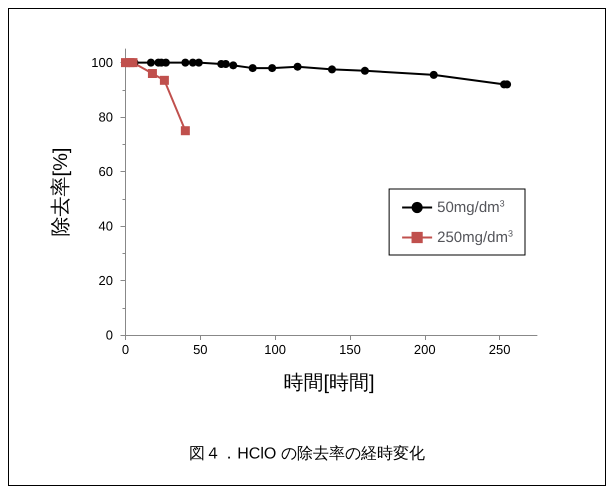 The image size is (614, 494). I want to click on y-tick-label: 0, so click(109, 335).